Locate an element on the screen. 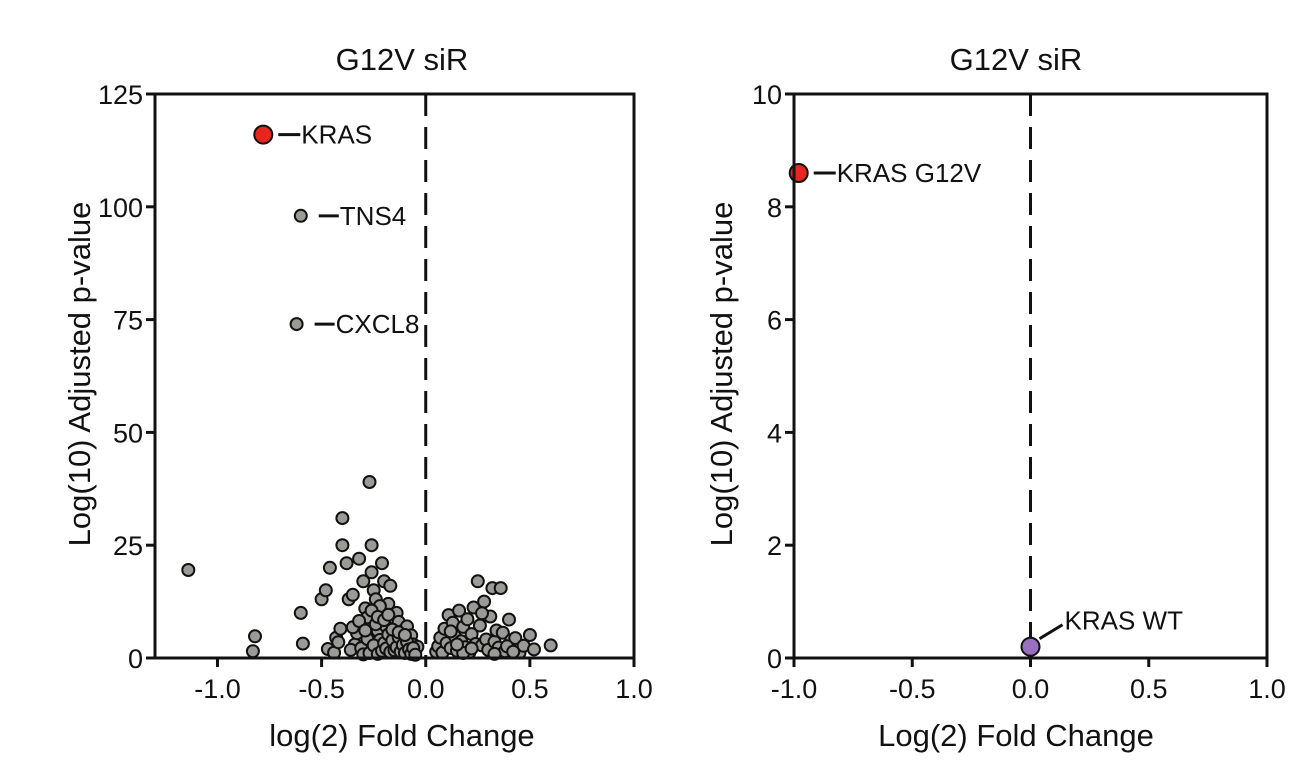 The width and height of the screenshot is (1309, 773). point-label: KRAS G12V is located at coordinates (909, 173).